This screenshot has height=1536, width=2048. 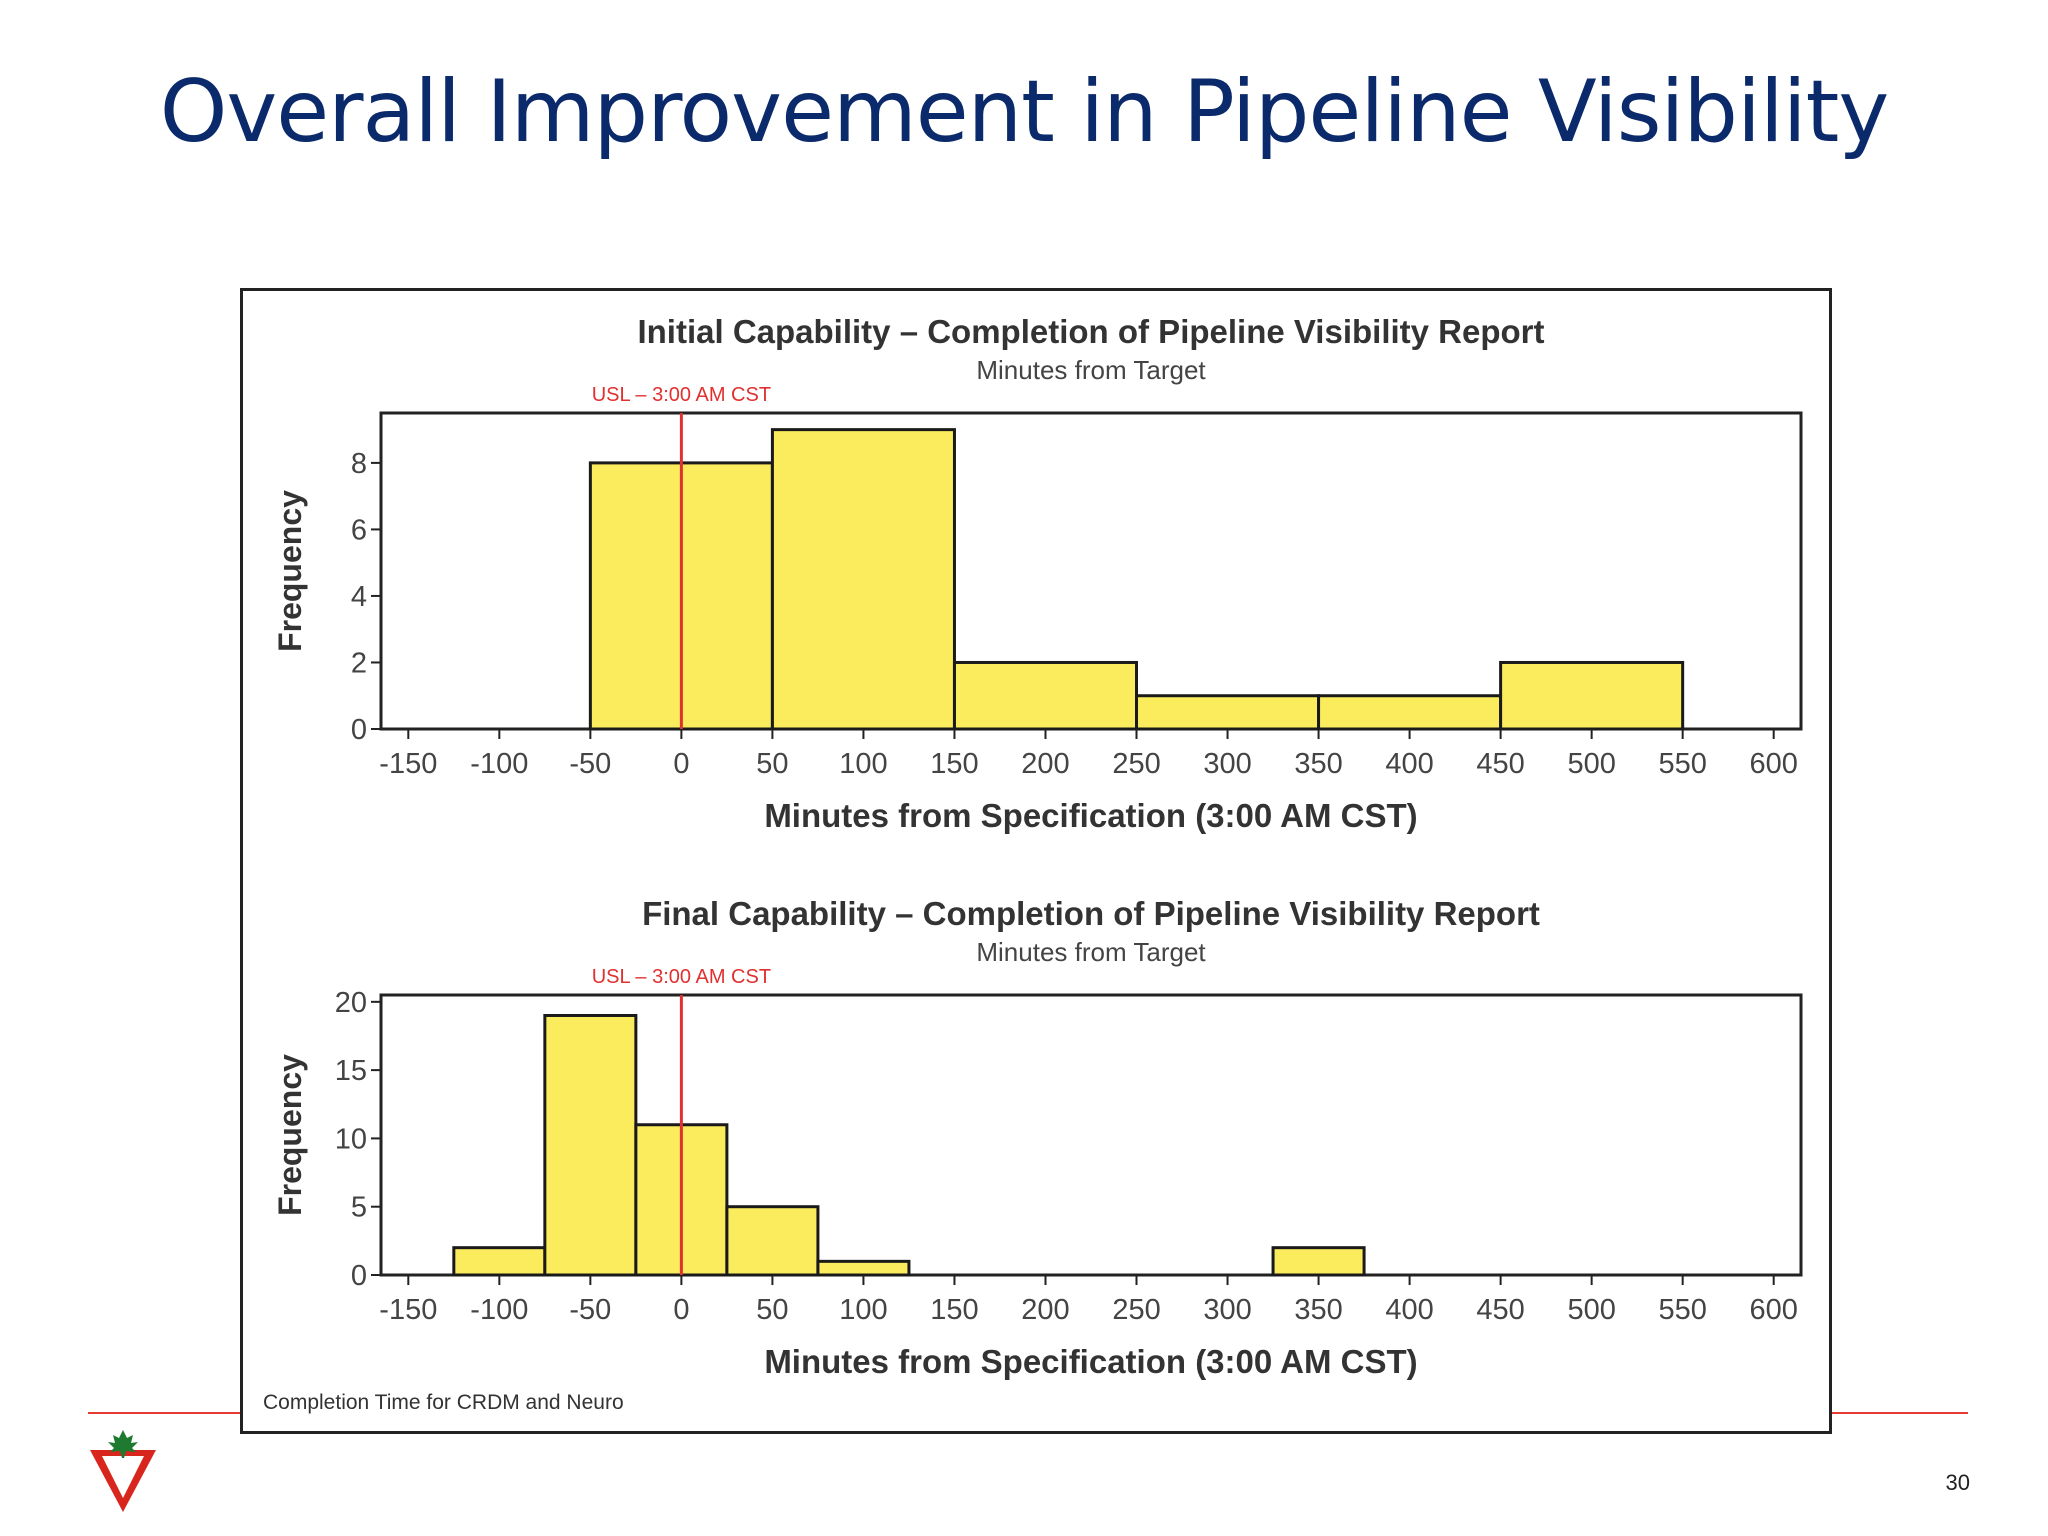 What do you see at coordinates (359, 464) in the screenshot?
I see `chart1-y-tick-label-5: 8` at bounding box center [359, 464].